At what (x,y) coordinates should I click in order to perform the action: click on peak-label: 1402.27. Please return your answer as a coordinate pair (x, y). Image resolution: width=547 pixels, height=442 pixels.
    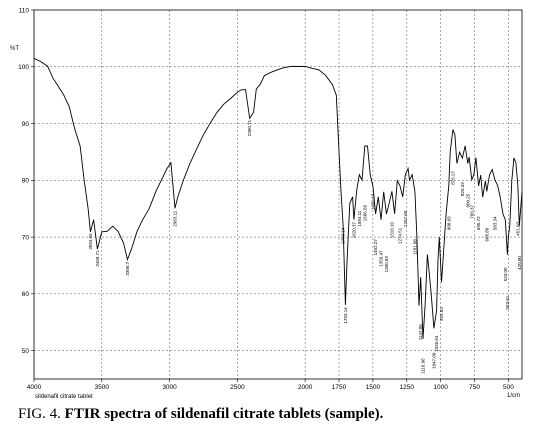
    Looking at the image, I should click on (375, 247).